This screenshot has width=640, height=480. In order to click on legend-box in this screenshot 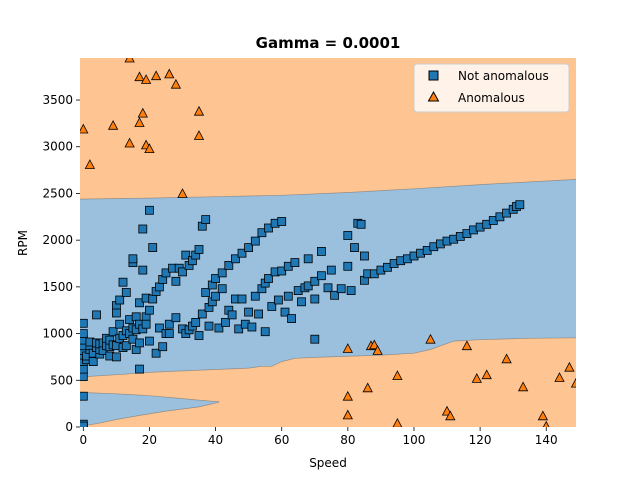, I will do `click(491, 88)`.